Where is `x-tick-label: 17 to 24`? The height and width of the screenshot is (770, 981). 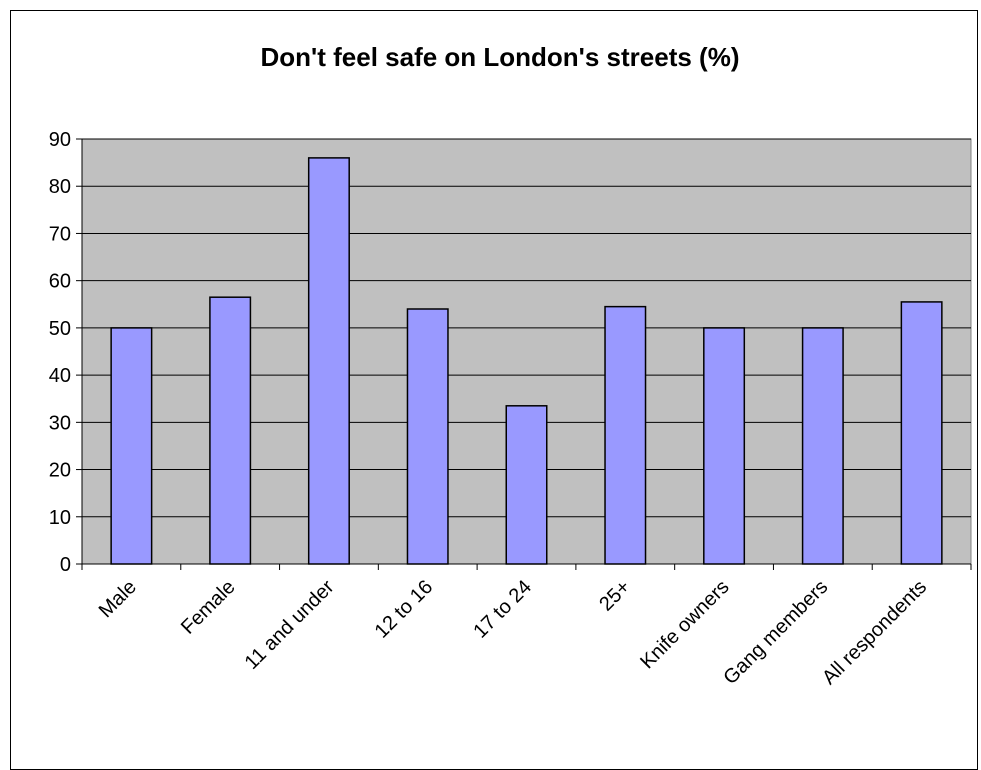
x-tick-label: 17 to 24 is located at coordinates (502, 609).